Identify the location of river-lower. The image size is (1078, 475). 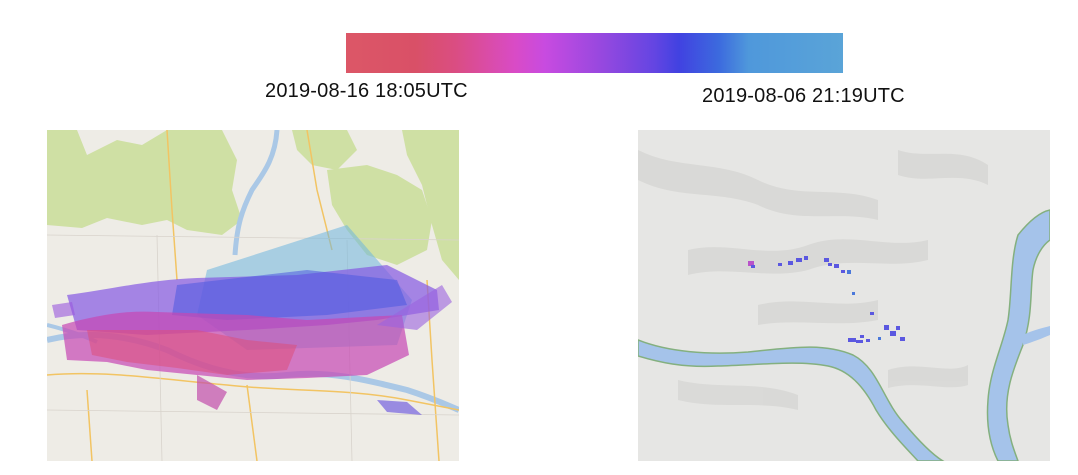
(791, 400).